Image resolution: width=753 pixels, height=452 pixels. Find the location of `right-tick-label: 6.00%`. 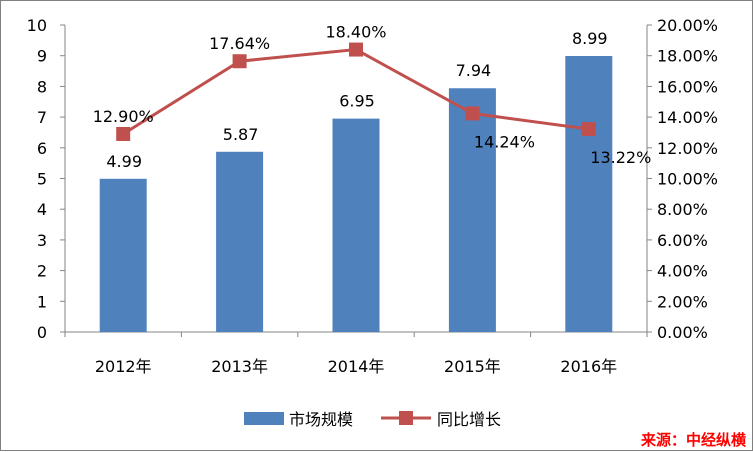

right-tick-label: 6.00% is located at coordinates (682, 240).